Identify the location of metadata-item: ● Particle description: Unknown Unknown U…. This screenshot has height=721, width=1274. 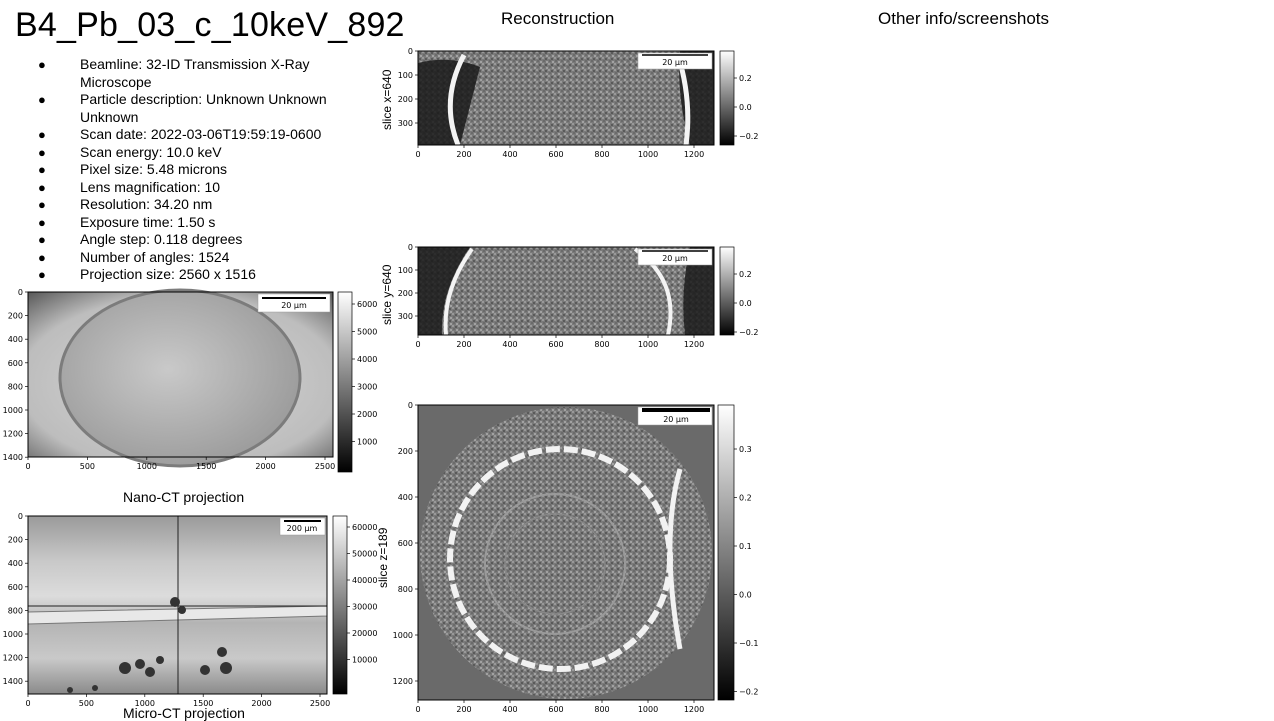
(182, 108).